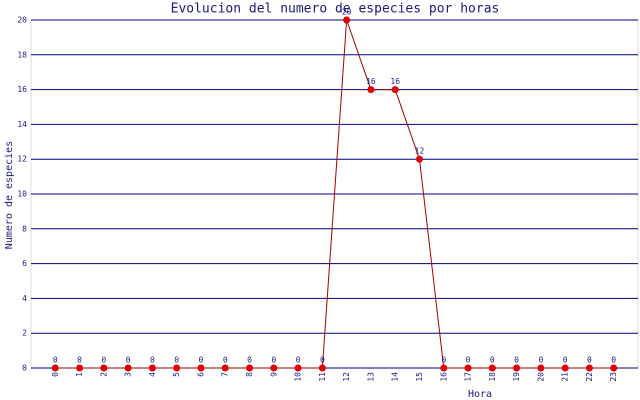  I want to click on x-tick-label: 22, so click(589, 377).